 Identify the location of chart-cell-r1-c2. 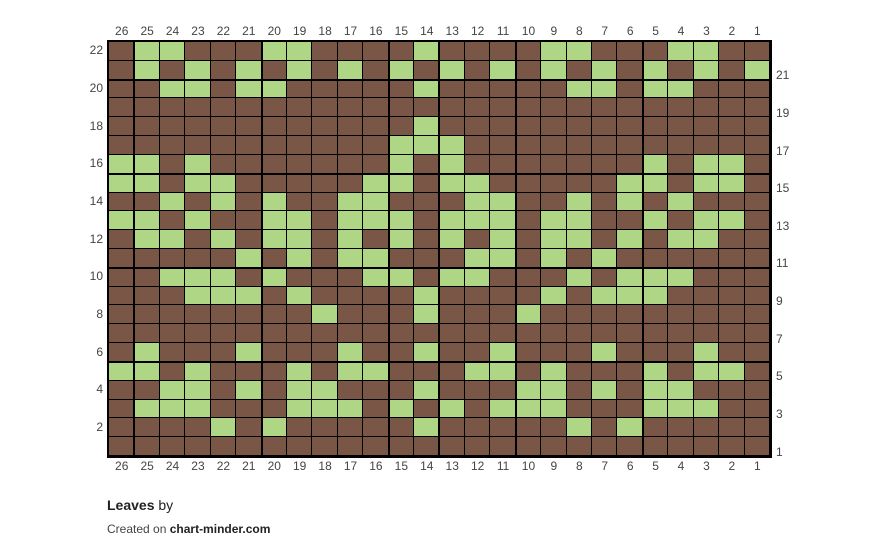
(732, 446).